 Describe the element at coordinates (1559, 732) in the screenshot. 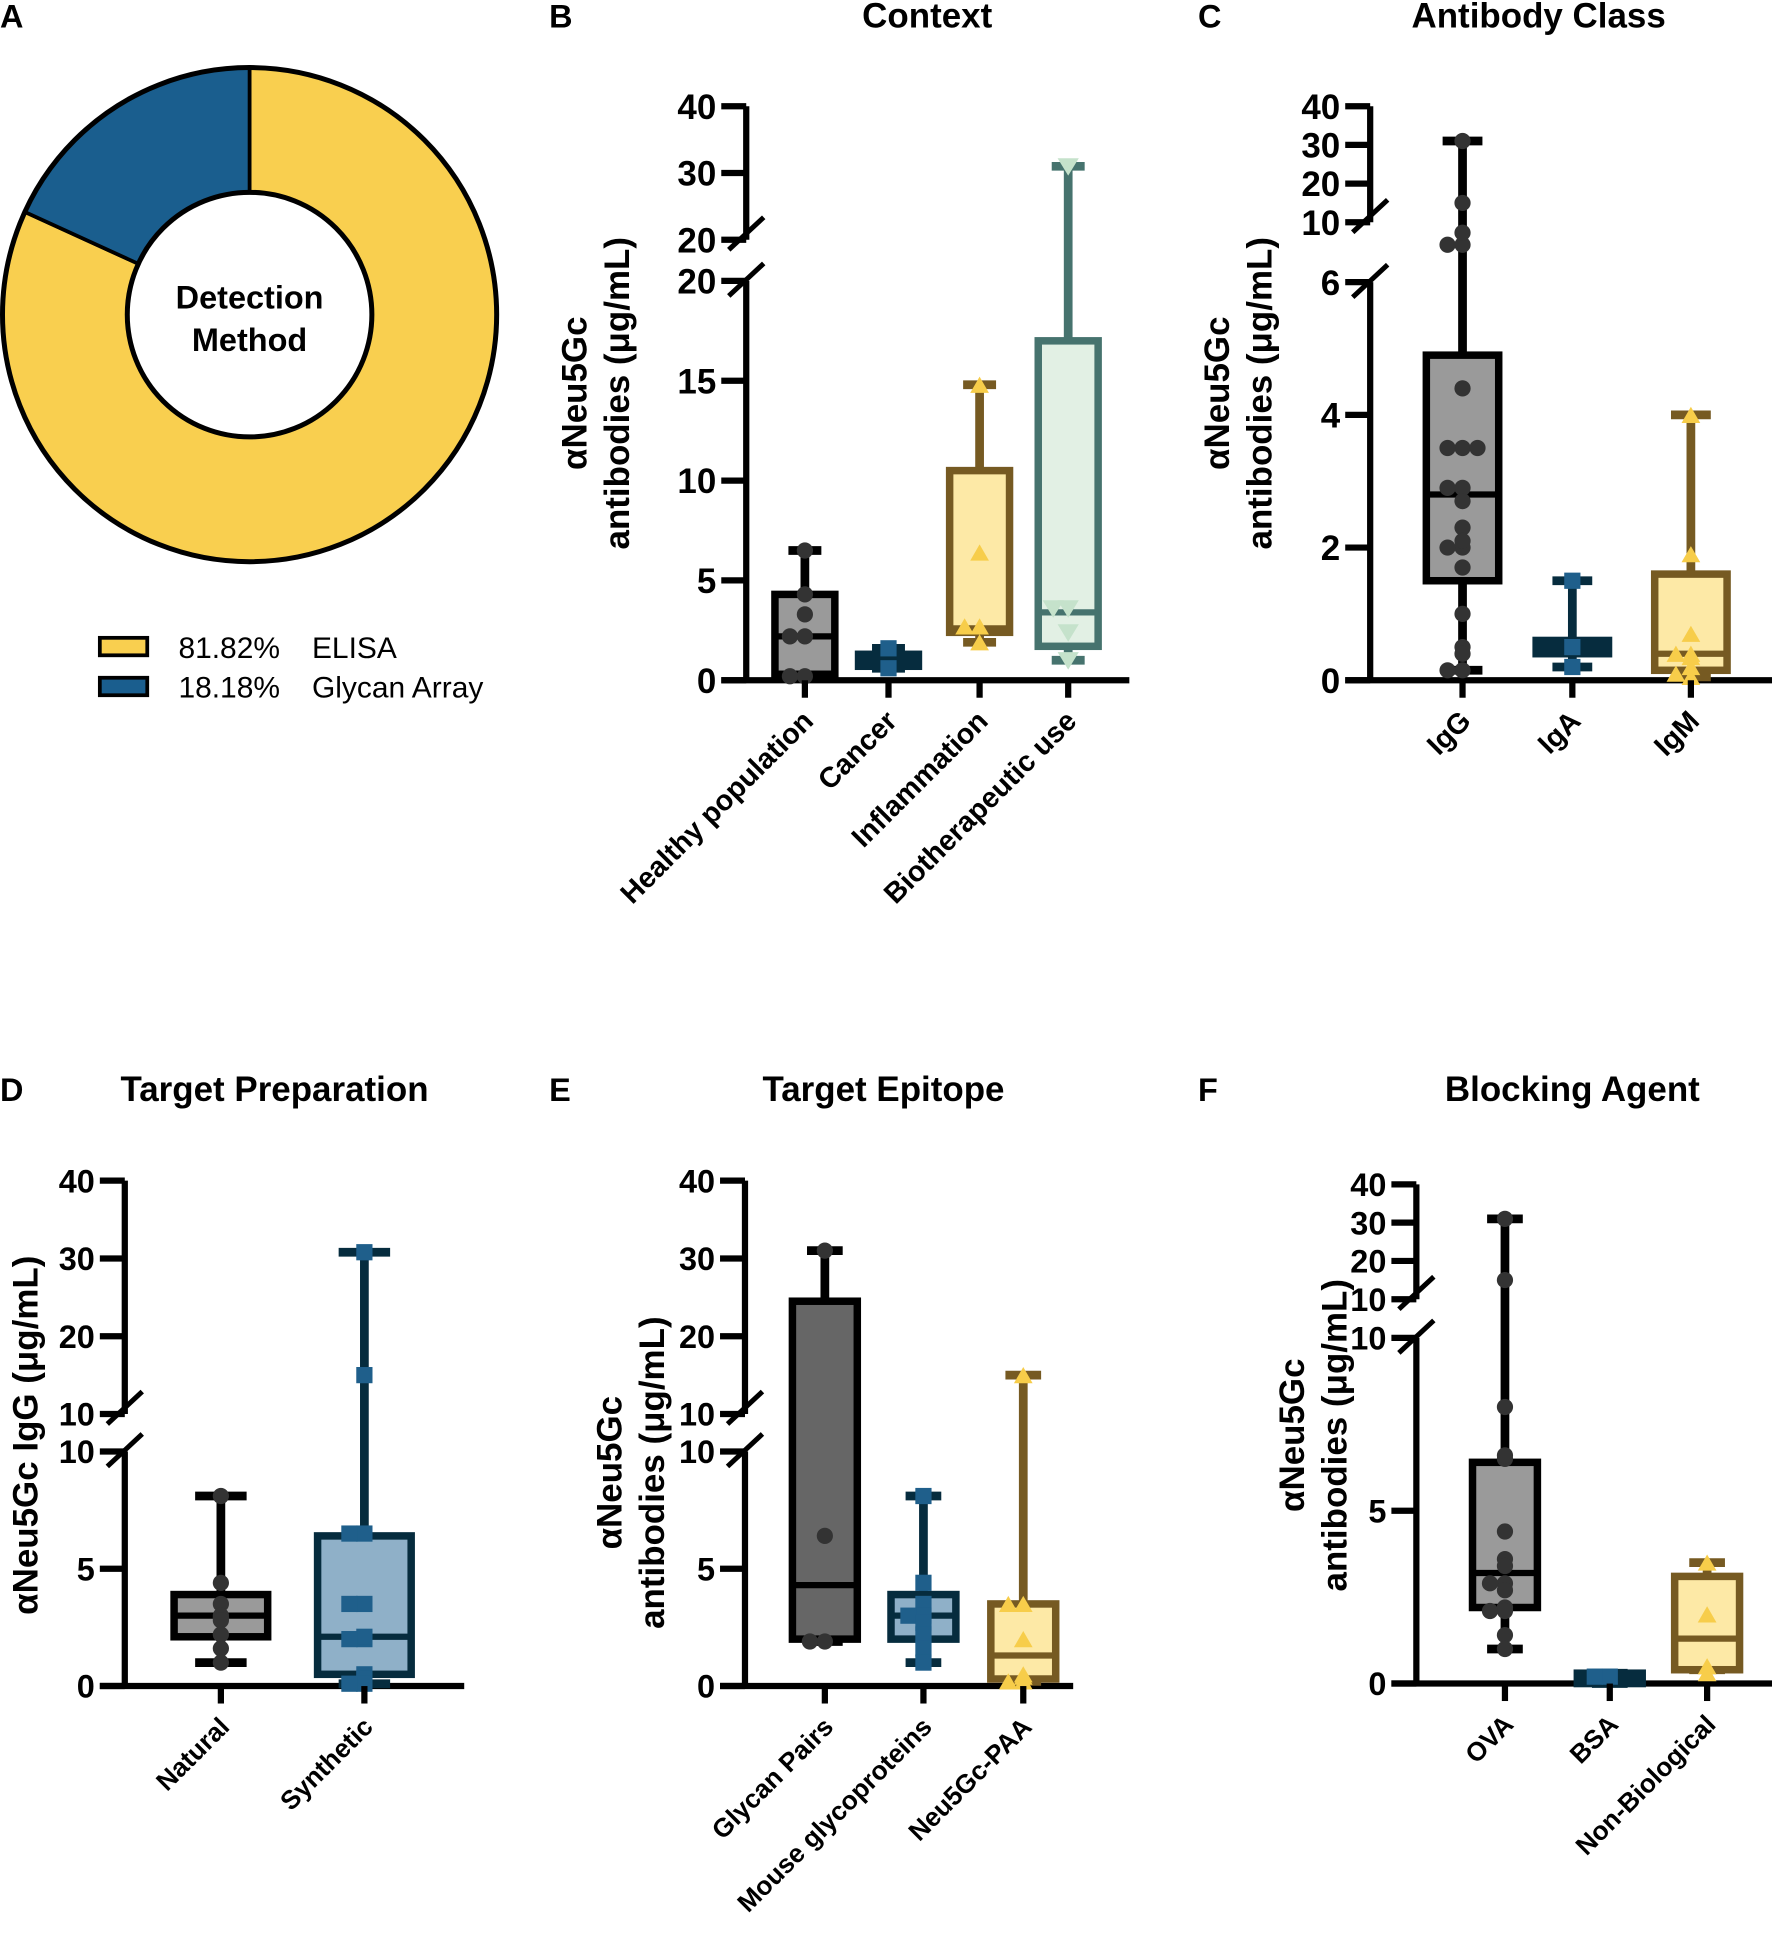

I see `x-tick-label: IgA` at that location.